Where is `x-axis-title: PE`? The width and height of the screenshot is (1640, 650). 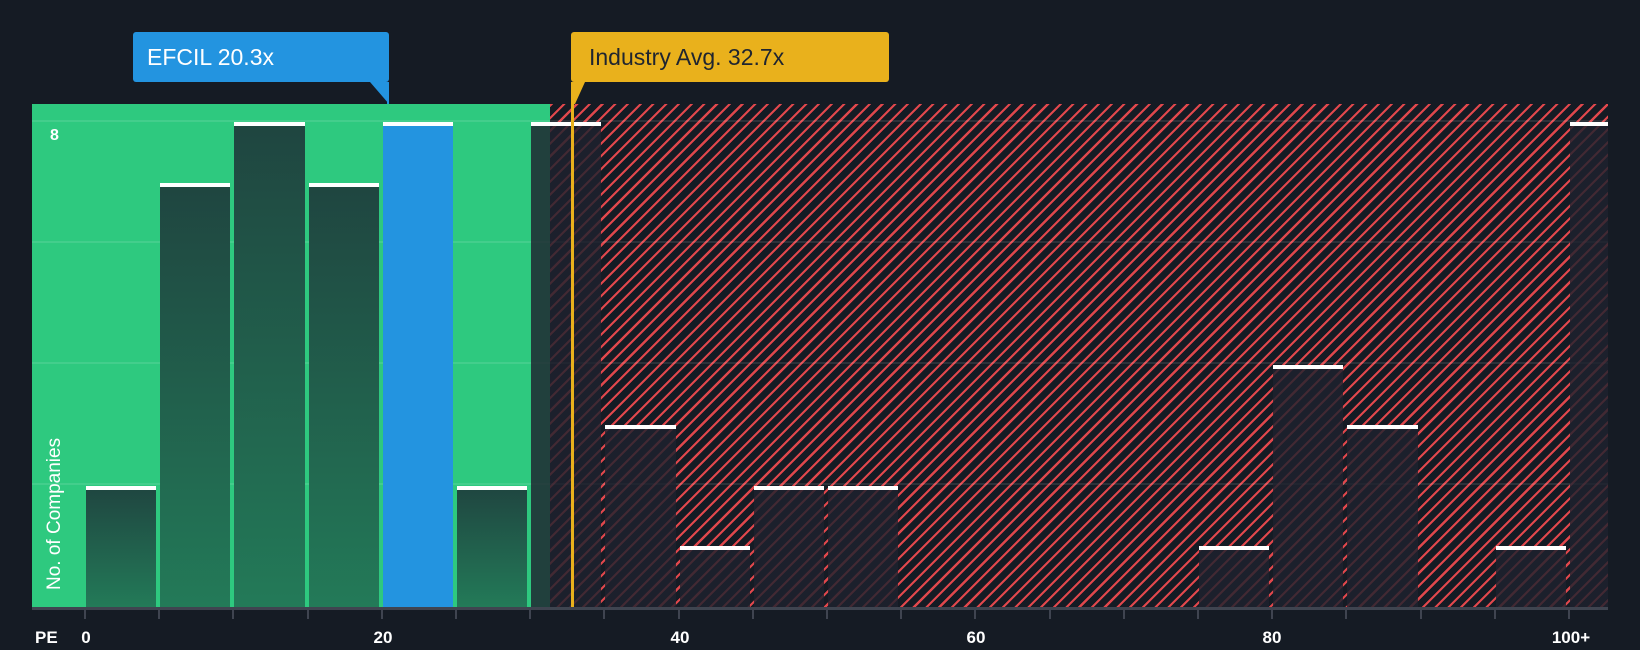
x-axis-title: PE is located at coordinates (46, 637).